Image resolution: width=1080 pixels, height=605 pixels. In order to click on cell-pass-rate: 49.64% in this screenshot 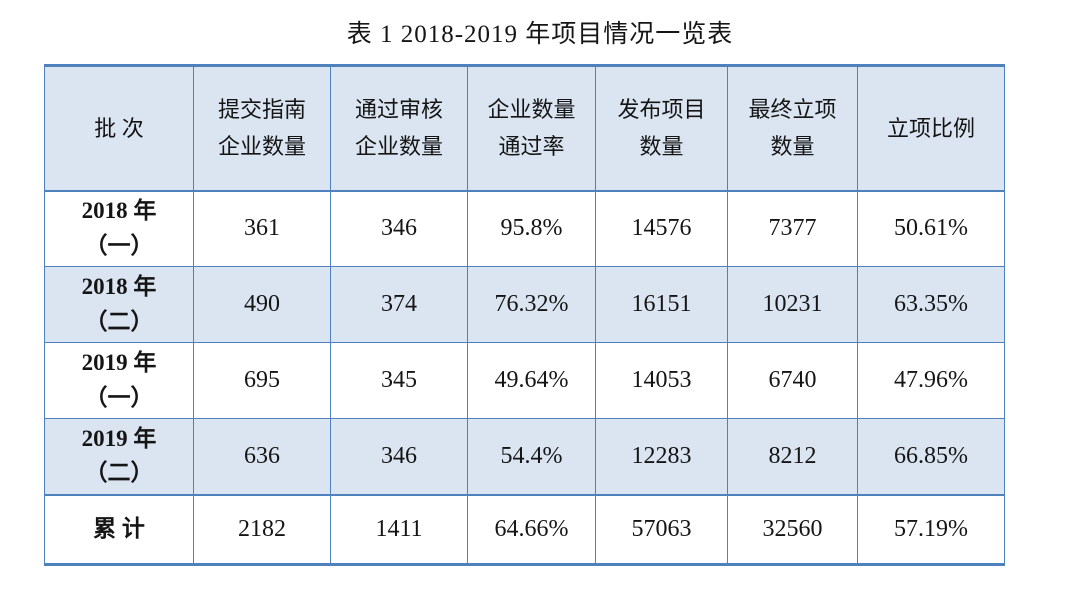, I will do `click(531, 380)`.